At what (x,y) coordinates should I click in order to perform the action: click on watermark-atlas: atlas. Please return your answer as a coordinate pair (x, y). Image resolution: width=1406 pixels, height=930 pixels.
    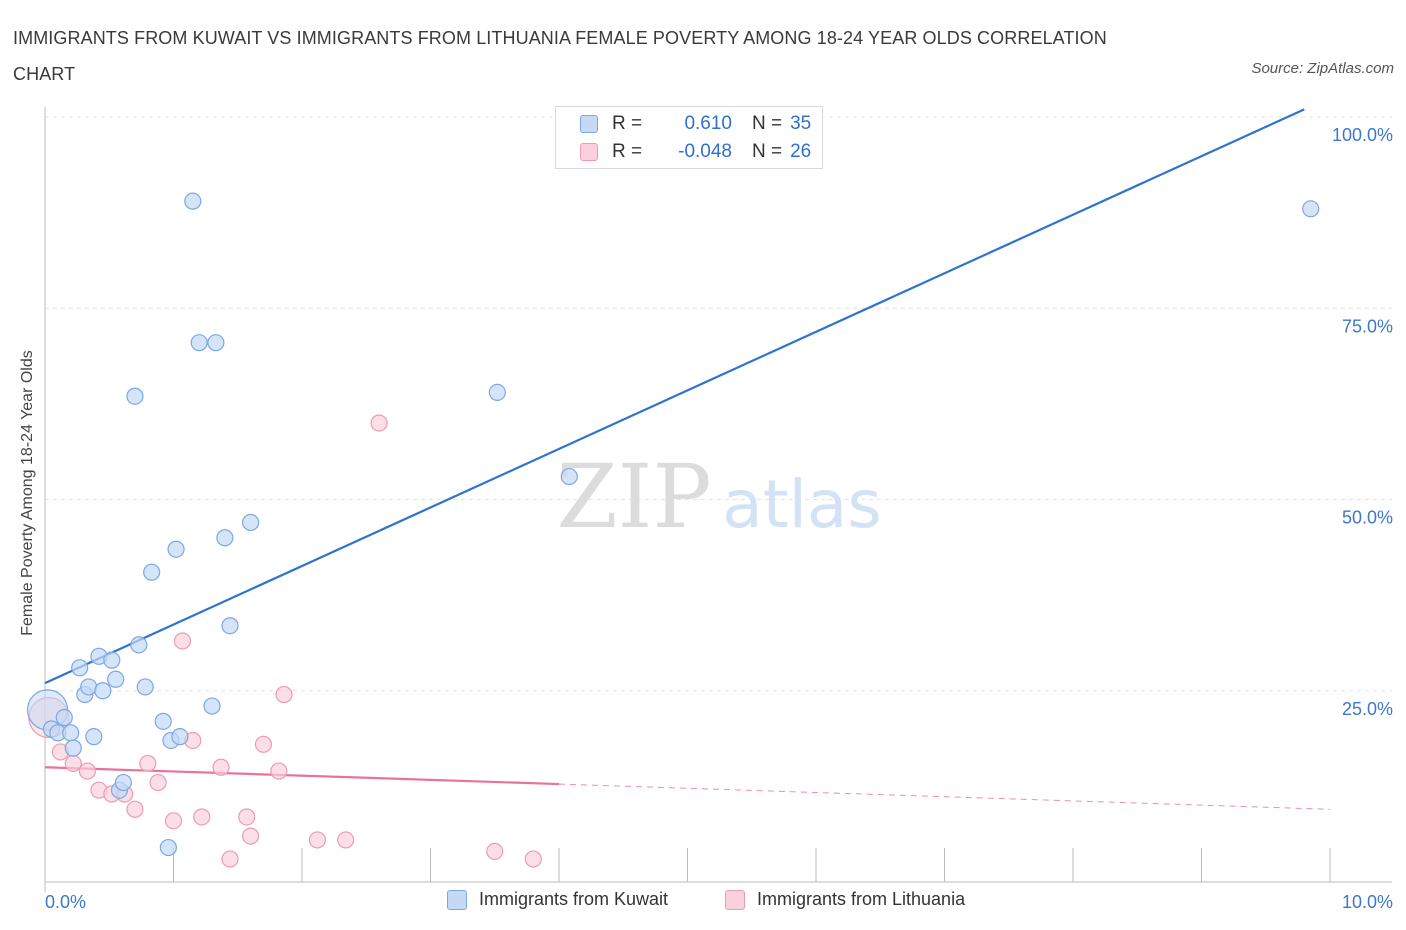
    Looking at the image, I should click on (802, 504).